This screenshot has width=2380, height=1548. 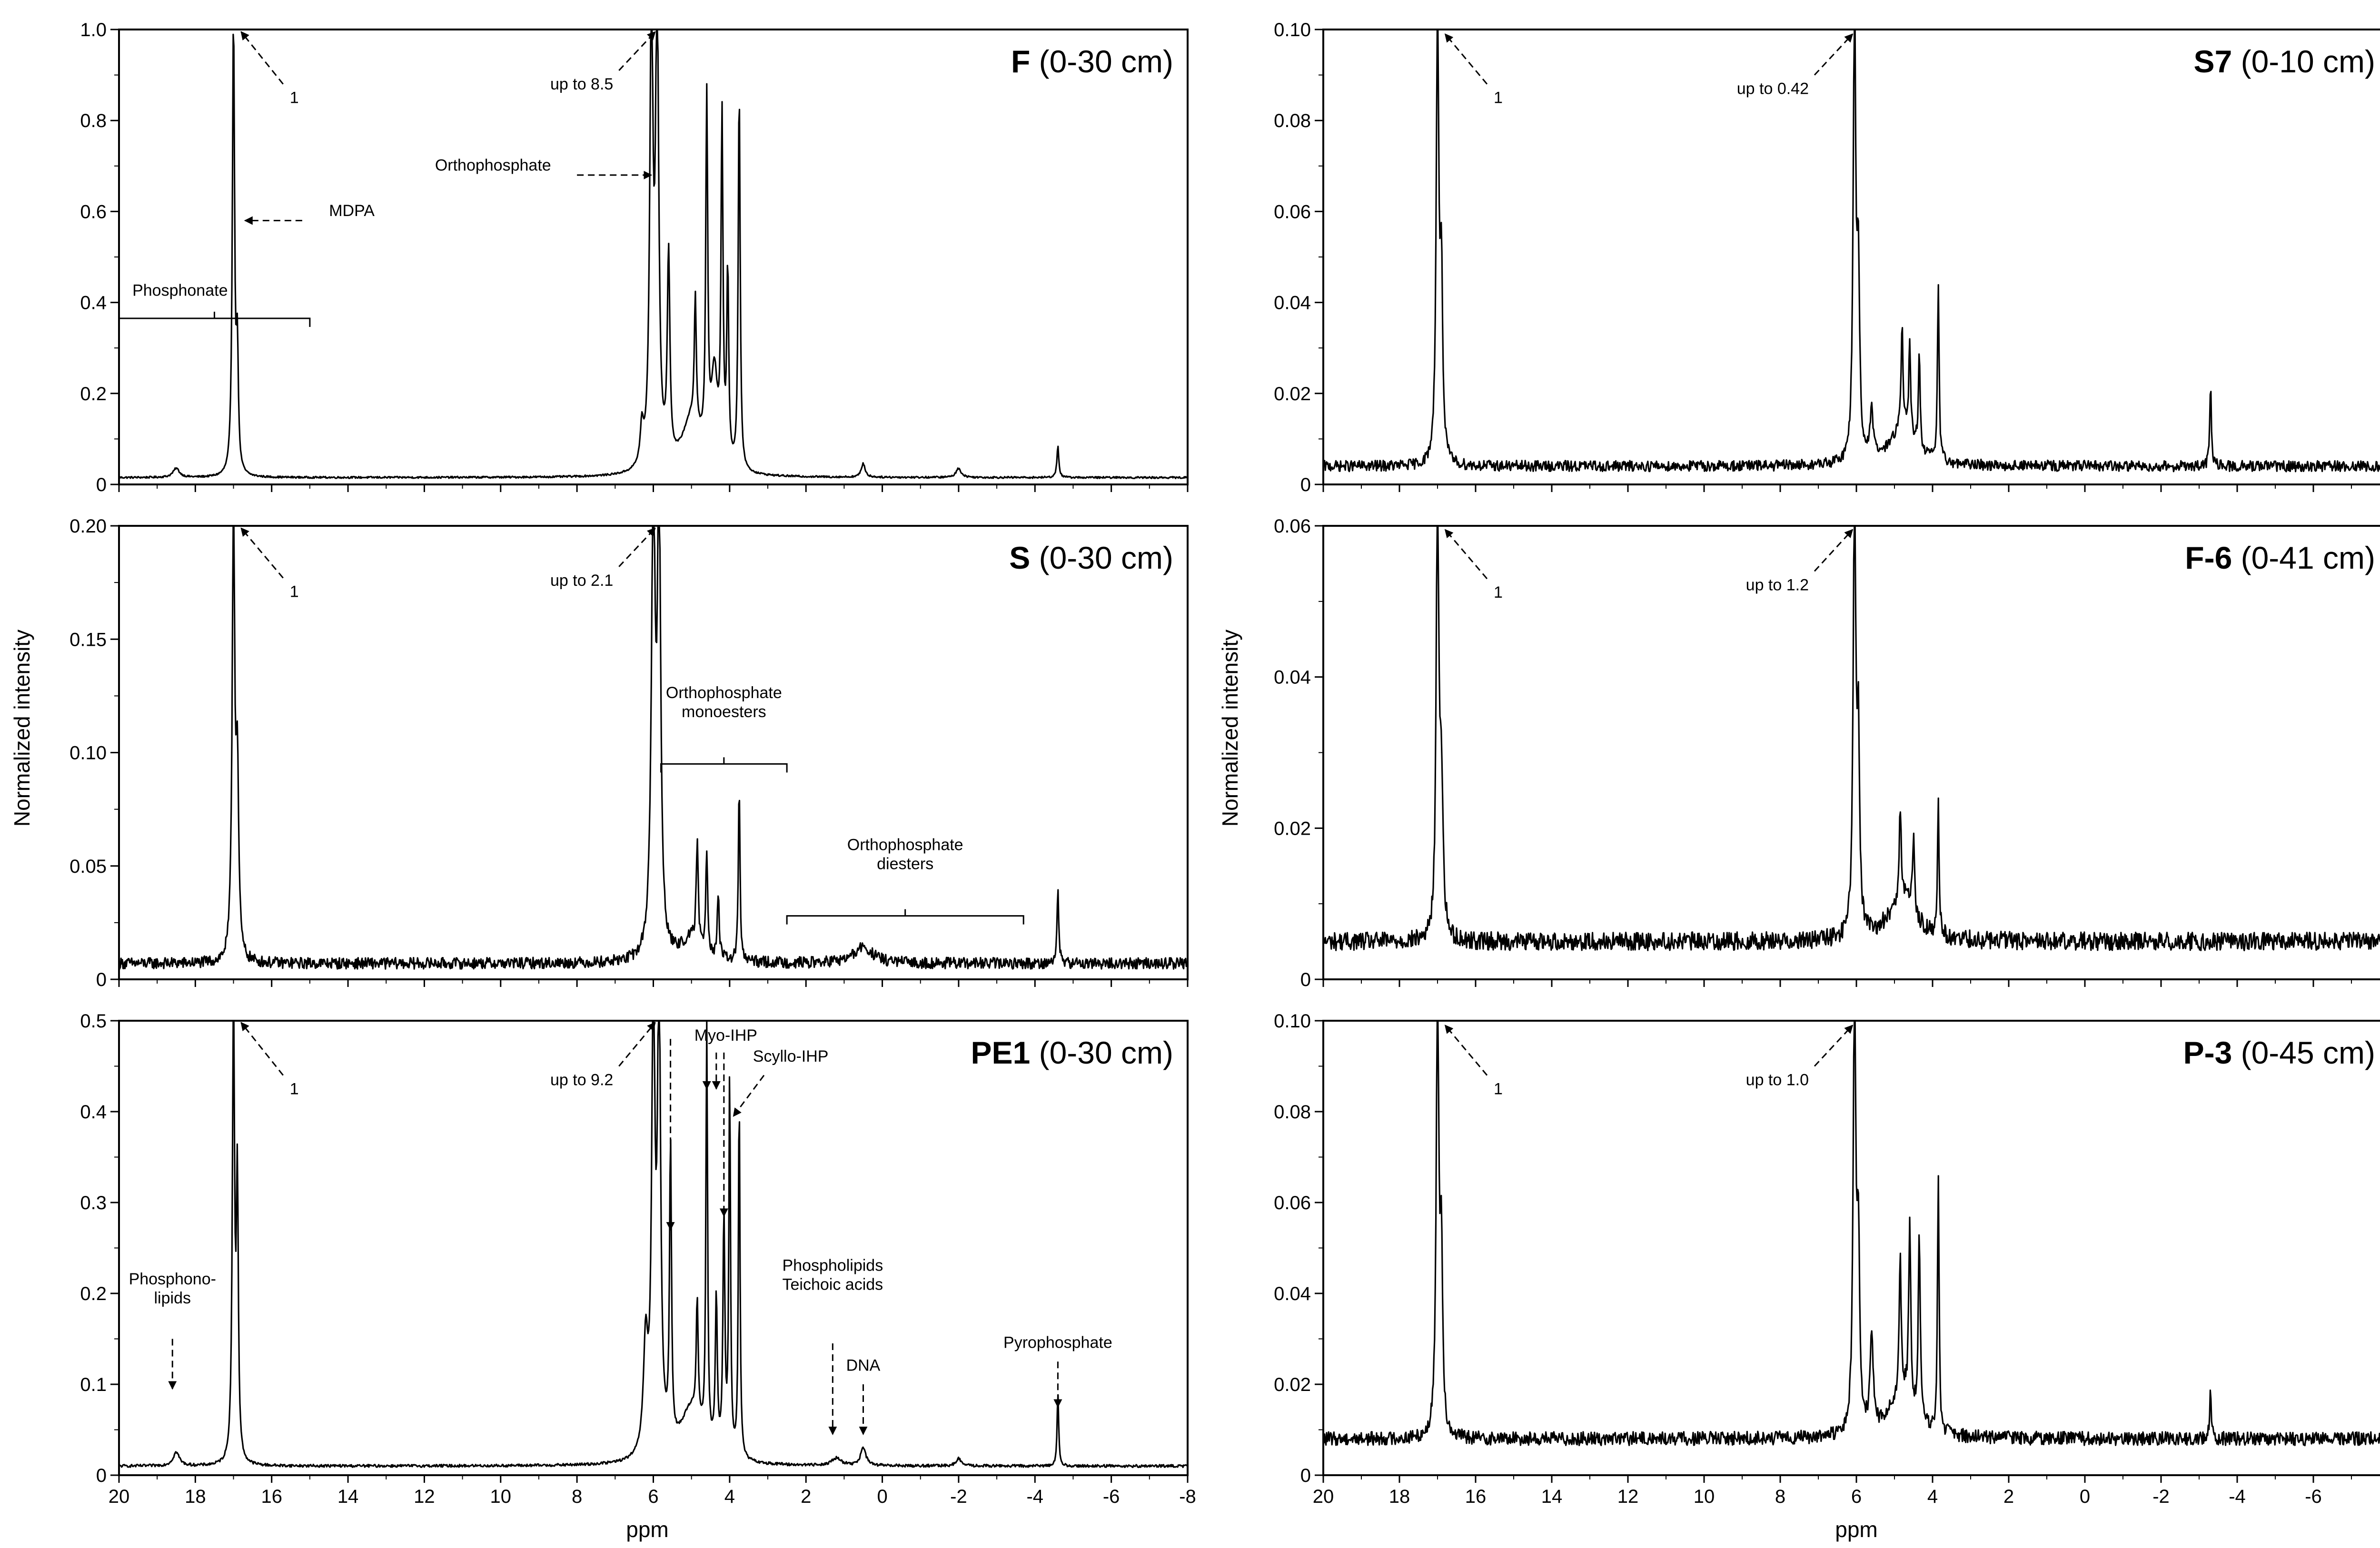 What do you see at coordinates (1072, 1052) in the screenshot?
I see `panel-title: PE1 (0-30 cm)` at bounding box center [1072, 1052].